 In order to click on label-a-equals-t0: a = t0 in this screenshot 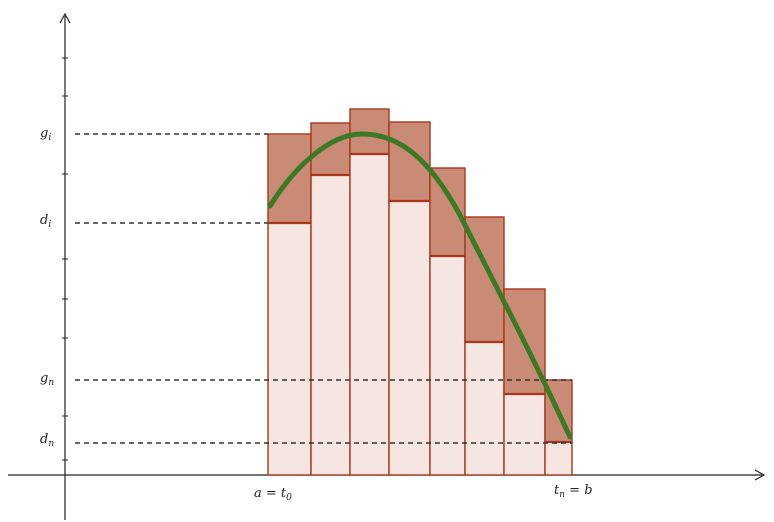, I will do `click(273, 494)`.